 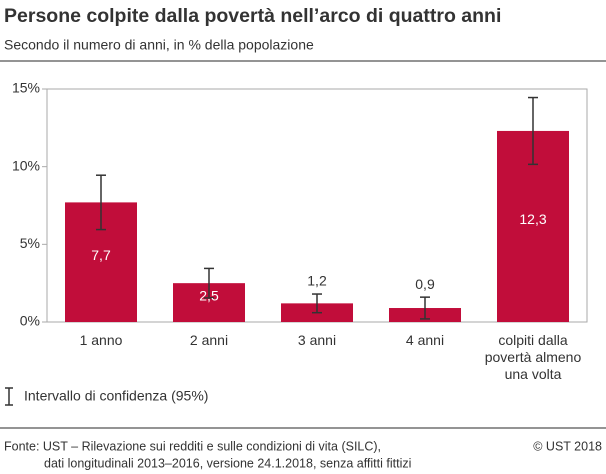 What do you see at coordinates (533, 357) in the screenshot?
I see `x-tick-label: colpiti dalla povertà almeno una volta` at bounding box center [533, 357].